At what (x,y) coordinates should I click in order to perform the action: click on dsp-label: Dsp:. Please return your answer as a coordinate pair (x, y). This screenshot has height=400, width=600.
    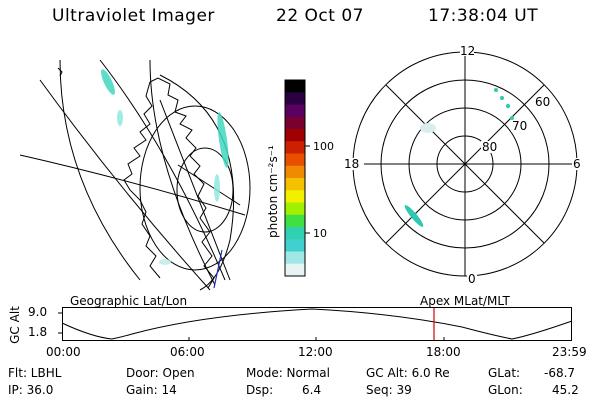
    Looking at the image, I should click on (260, 390).